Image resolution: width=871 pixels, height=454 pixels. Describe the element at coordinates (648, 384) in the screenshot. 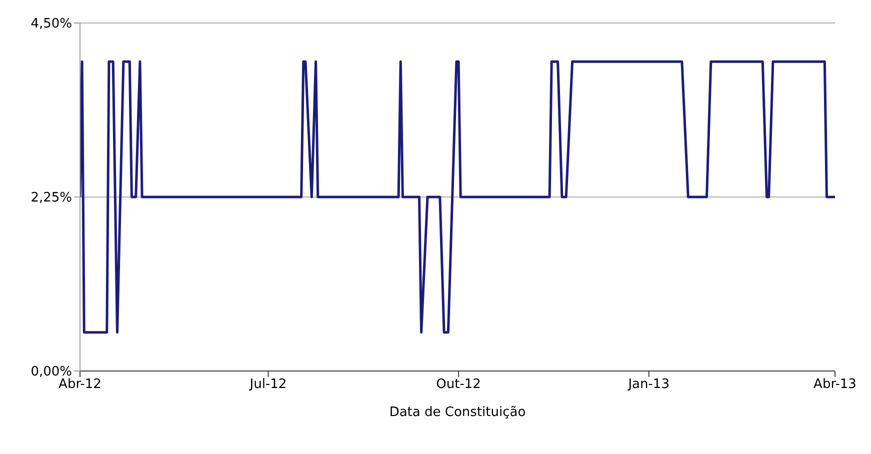

I see `x-tick-label: Jan-13` at that location.